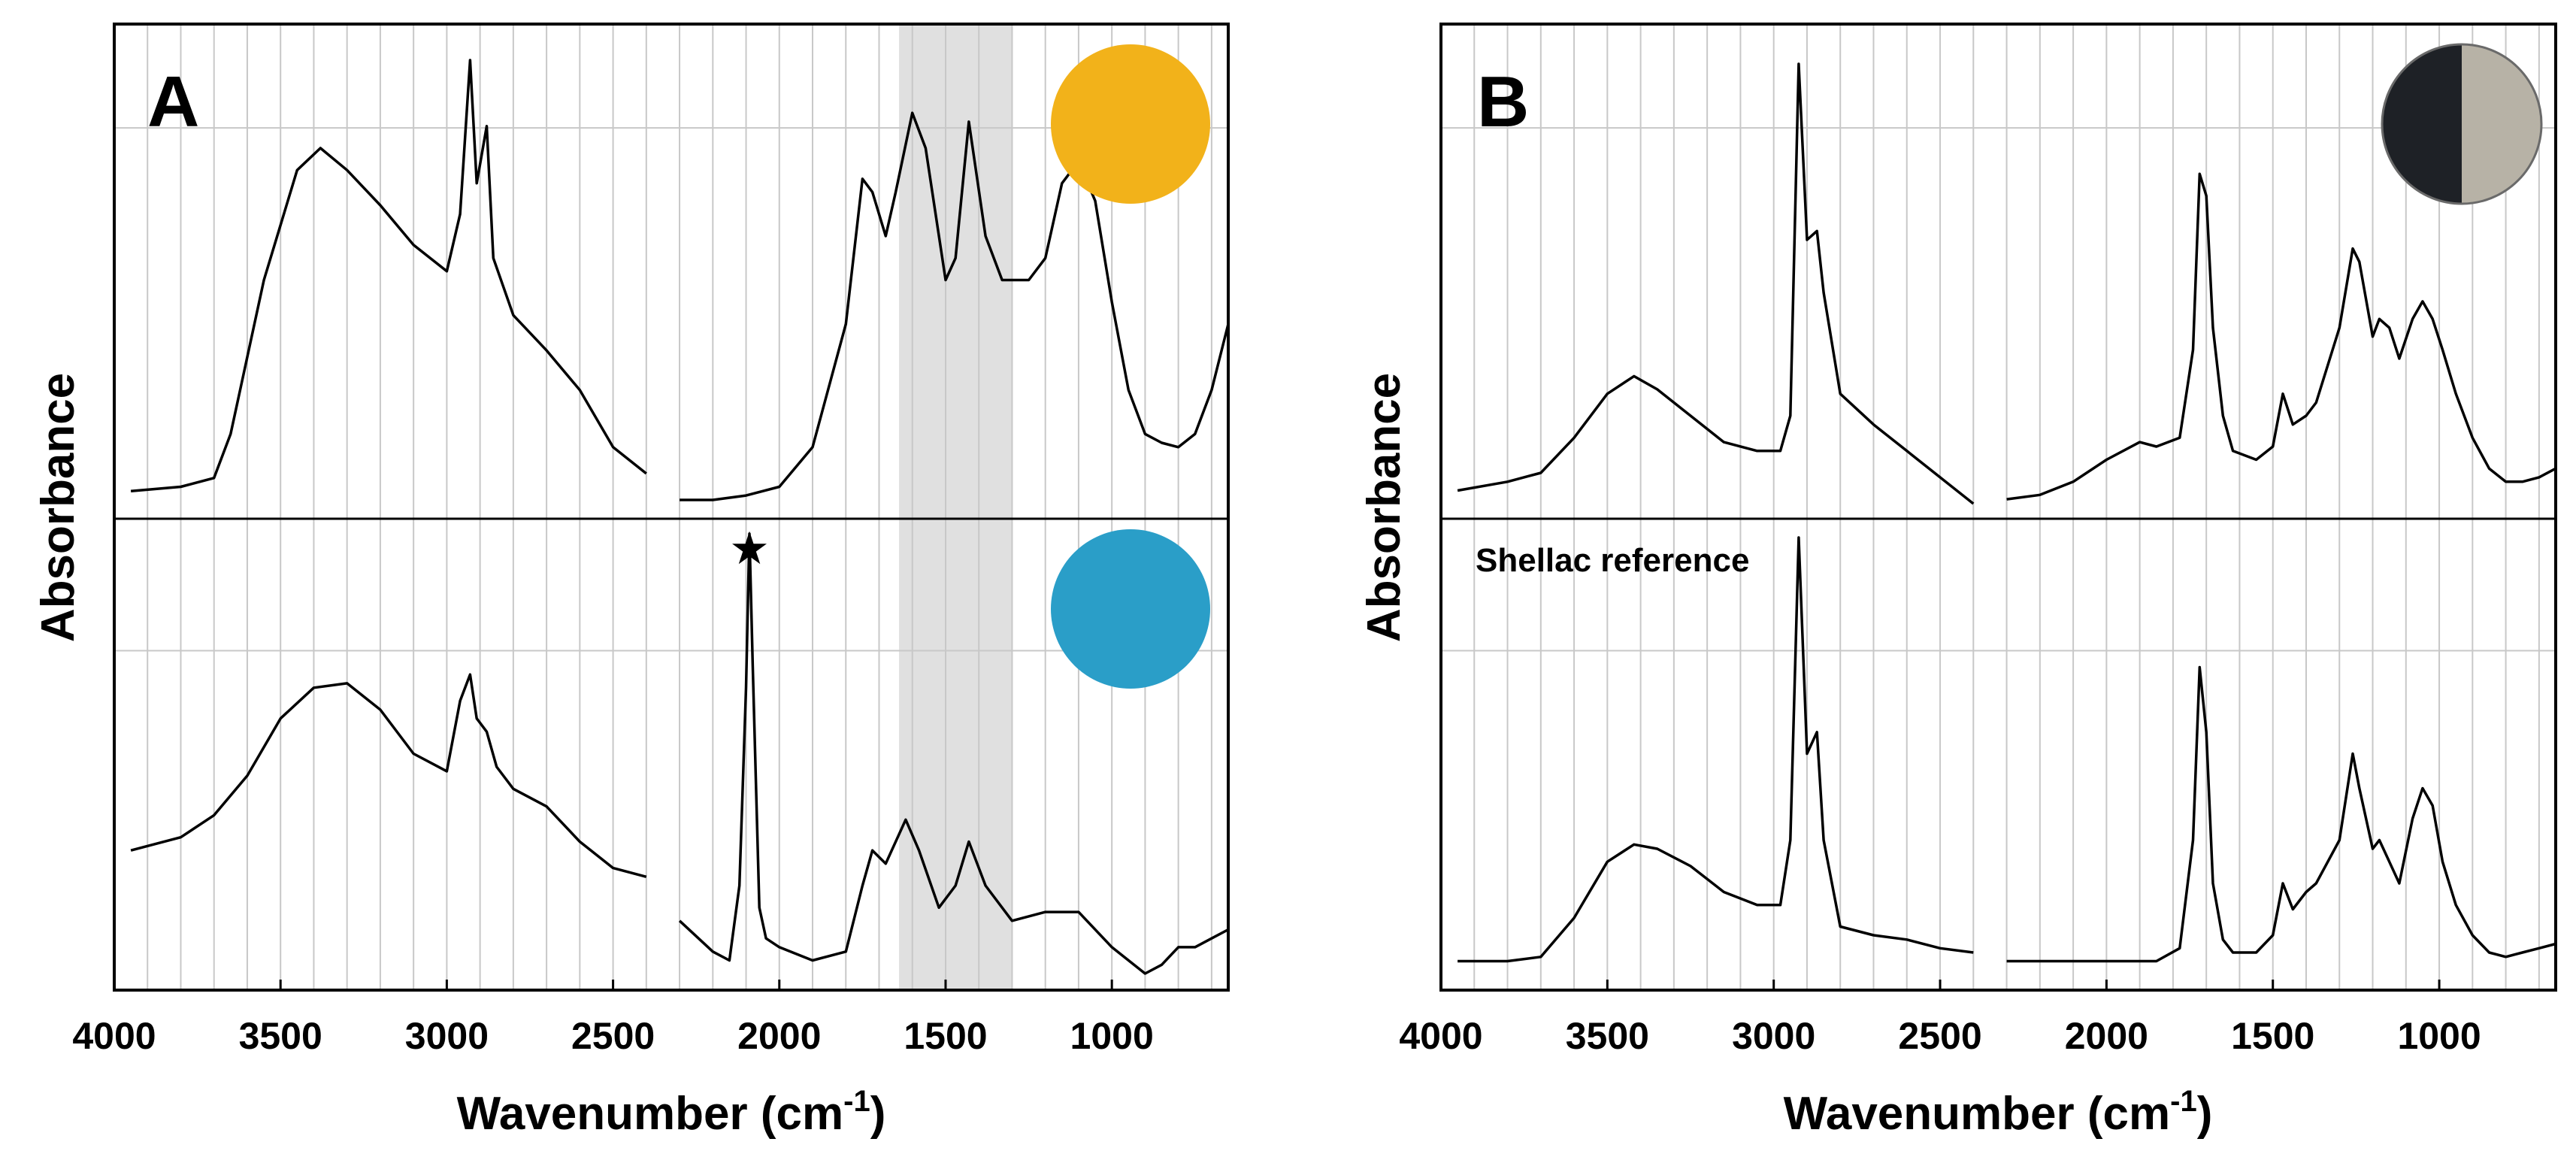  I want to click on yellow-sample-image, so click(1130, 124).